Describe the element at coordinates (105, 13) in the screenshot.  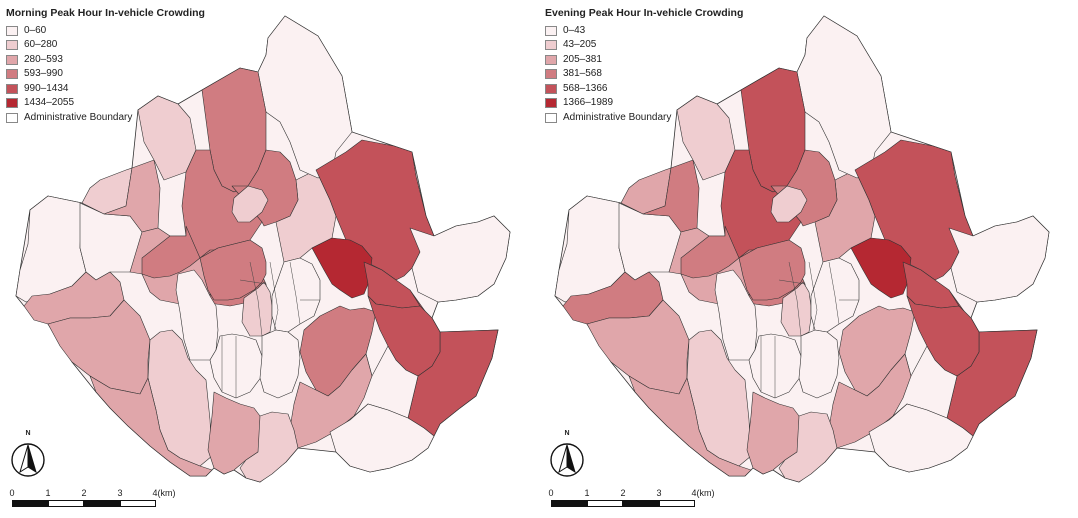
I see `map-title-morning: Morning Peak Hour In-vehicle Crowding` at that location.